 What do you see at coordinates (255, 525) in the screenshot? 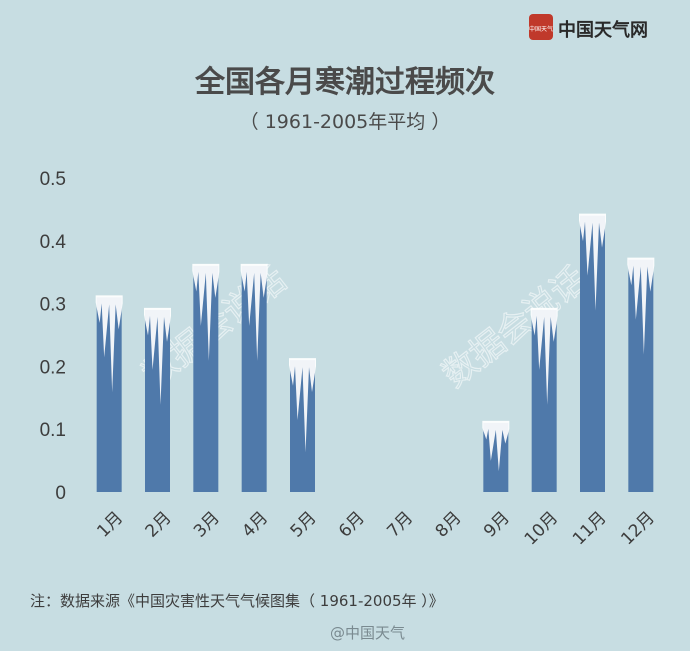
I see `x-tick-label: 4月` at bounding box center [255, 525].